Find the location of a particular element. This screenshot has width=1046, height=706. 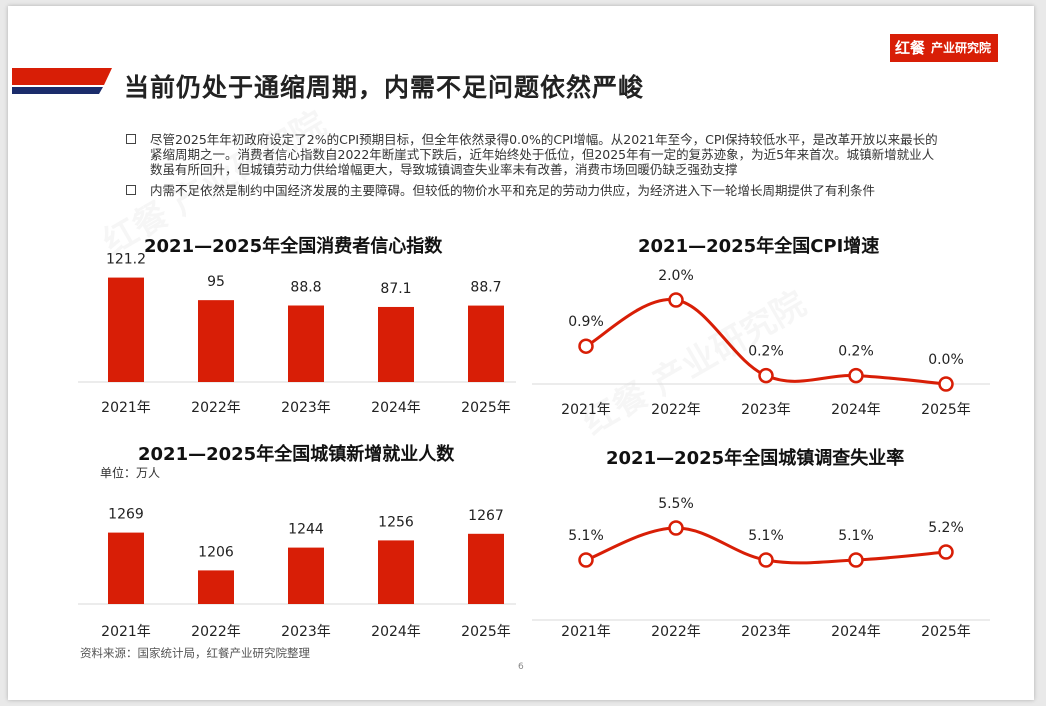

data-label: 1269 is located at coordinates (126, 515).